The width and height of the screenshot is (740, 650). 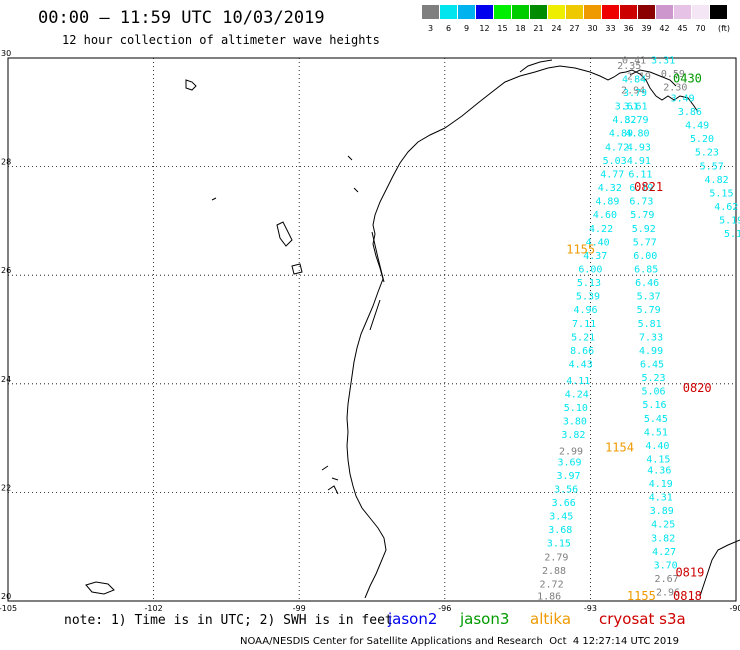 What do you see at coordinates (576, 408) in the screenshot?
I see `wave-height-label: 5.10` at bounding box center [576, 408].